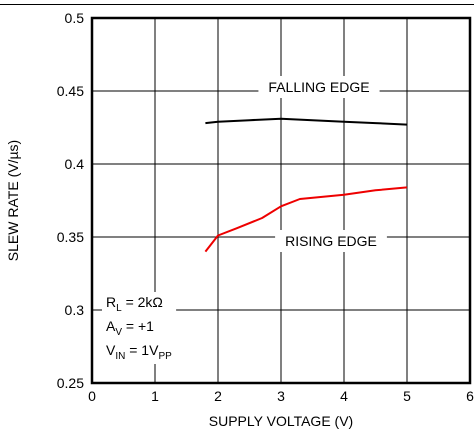  What do you see at coordinates (130, 328) in the screenshot?
I see `condition-av: AV = +1` at bounding box center [130, 328].